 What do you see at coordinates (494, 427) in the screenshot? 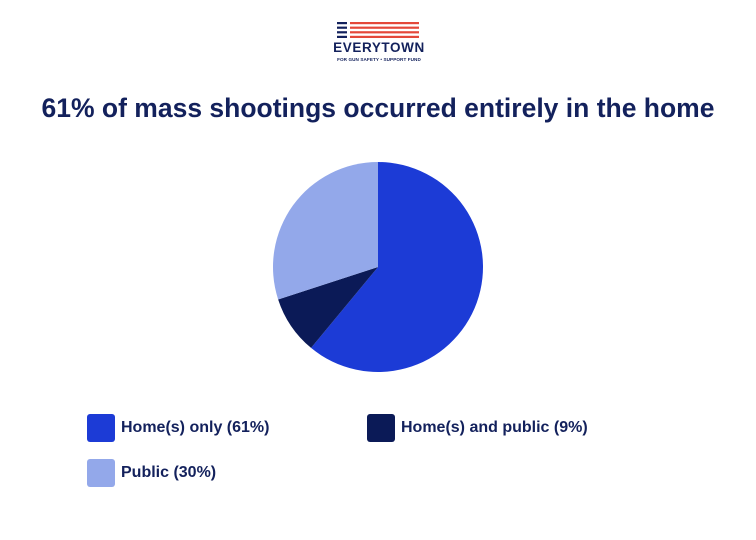
I see `legend-label-home-and-public: Home(s) and public (9%)` at bounding box center [494, 427].